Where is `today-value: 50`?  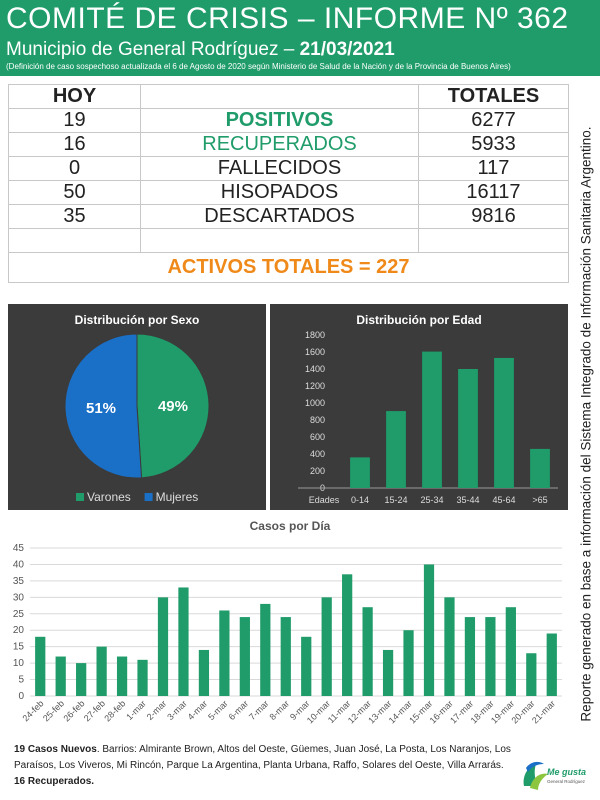 today-value: 50 is located at coordinates (74, 192).